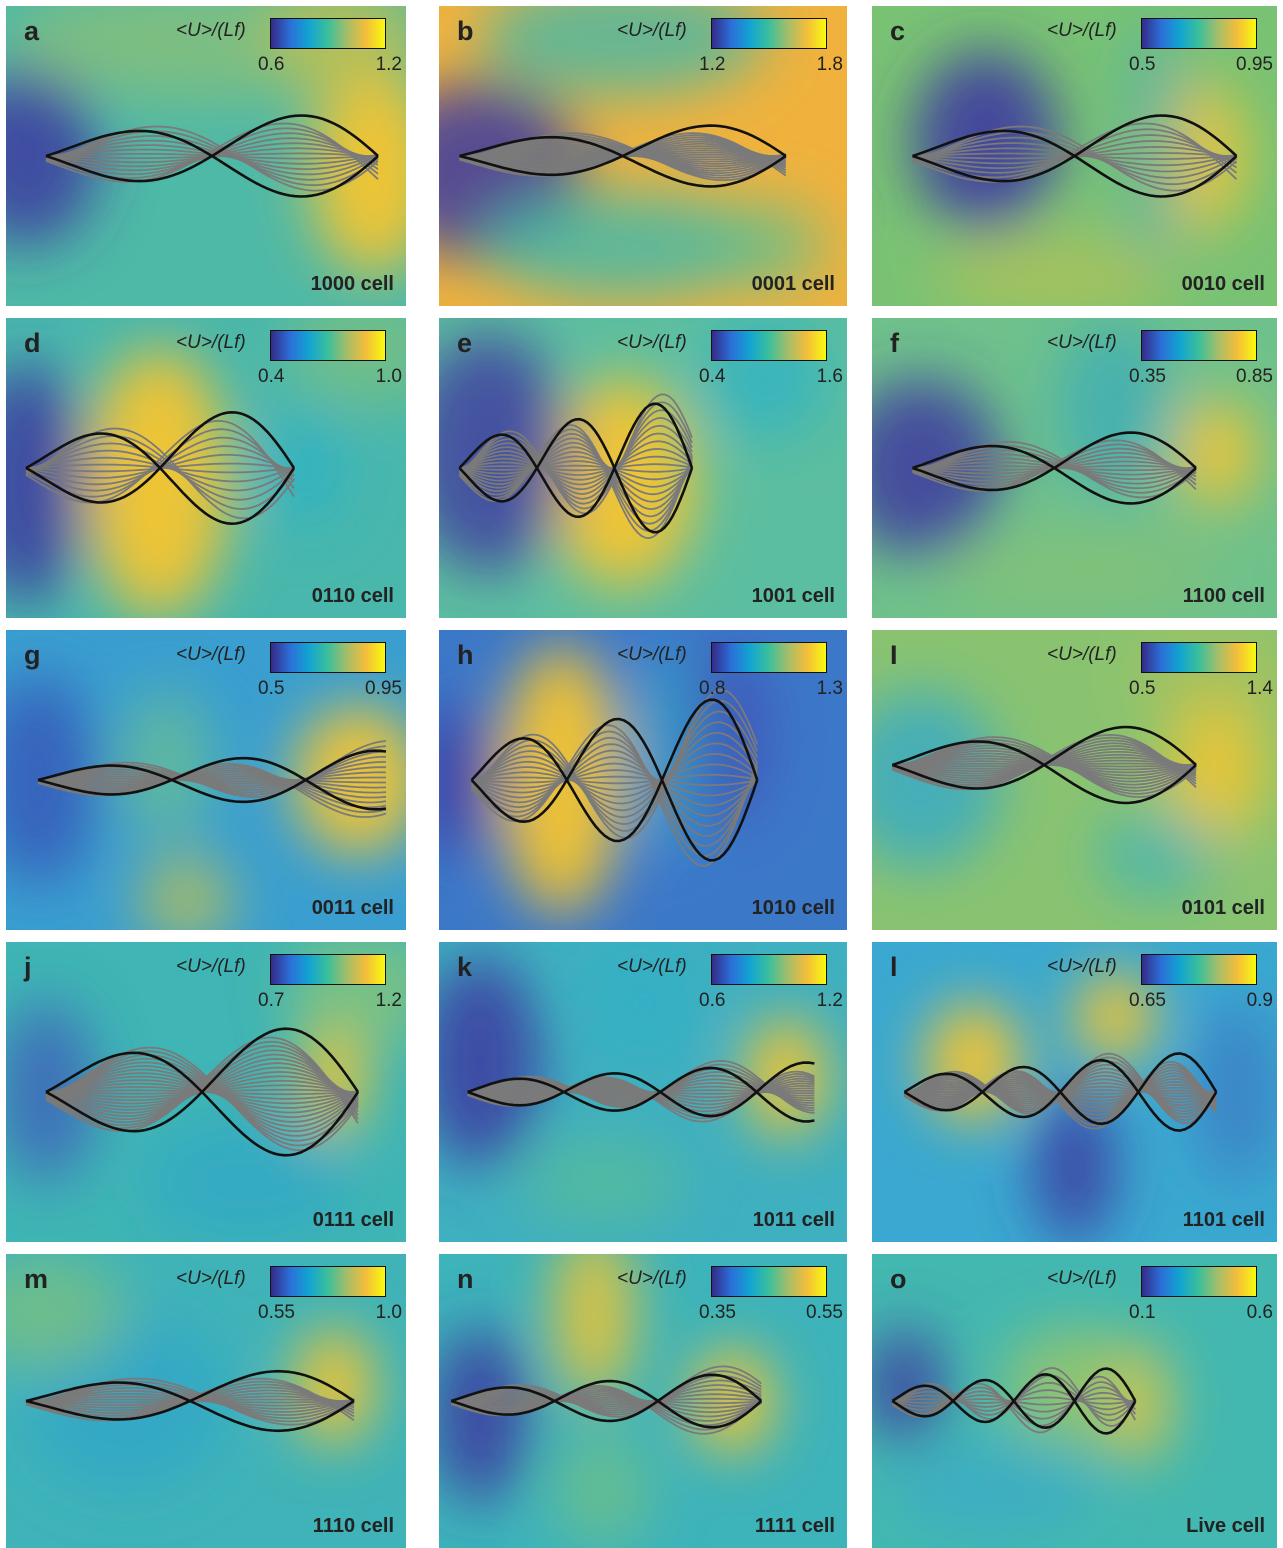 The width and height of the screenshot is (1283, 1548). I want to click on cell-label: 0111 cell, so click(353, 1220).